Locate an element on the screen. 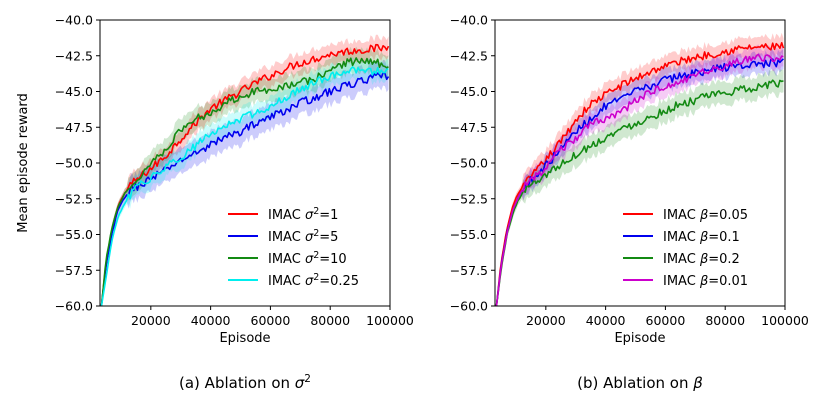 This screenshot has width=830, height=415. legend-suffix: =5 is located at coordinates (328, 237).